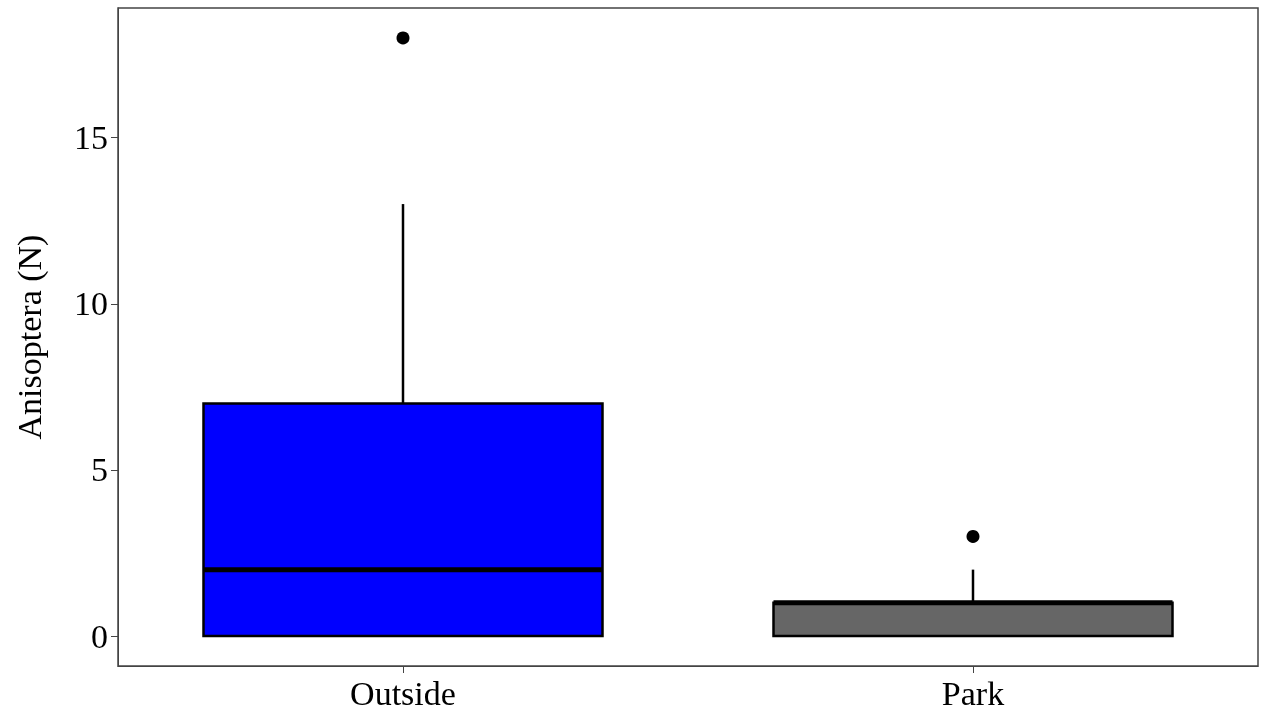 The image size is (1266, 715). Describe the element at coordinates (91, 304) in the screenshot. I see `y-tick-label: 10` at that location.